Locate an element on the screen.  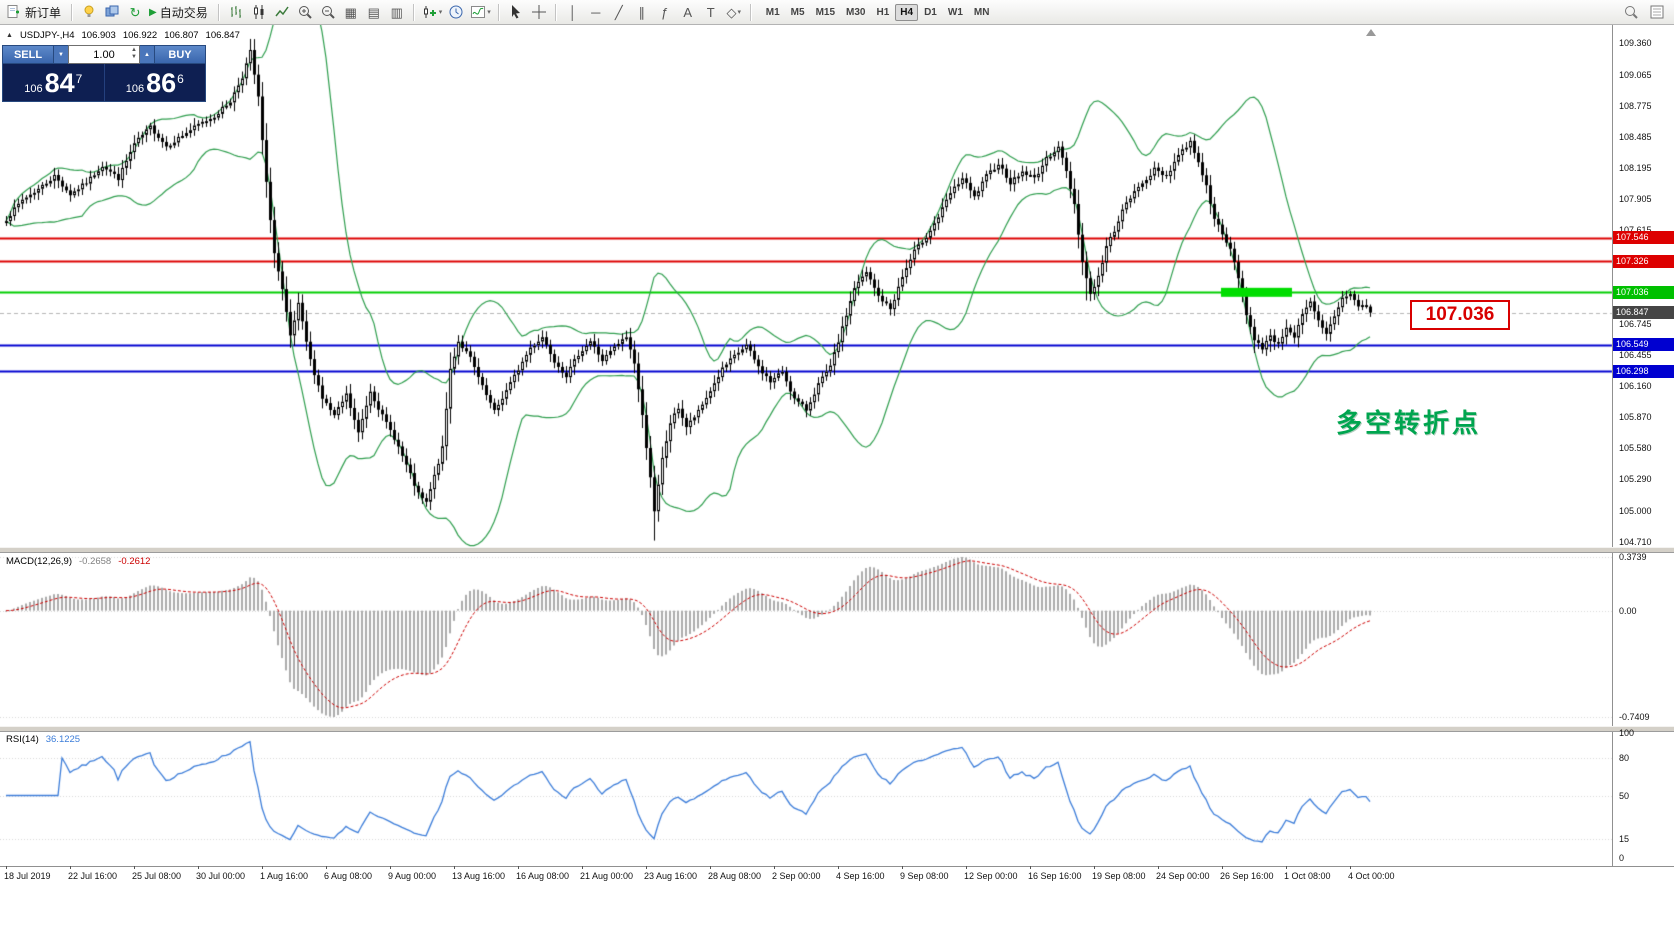
time-label: 9 Sep 08:00 is located at coordinates (924, 876).